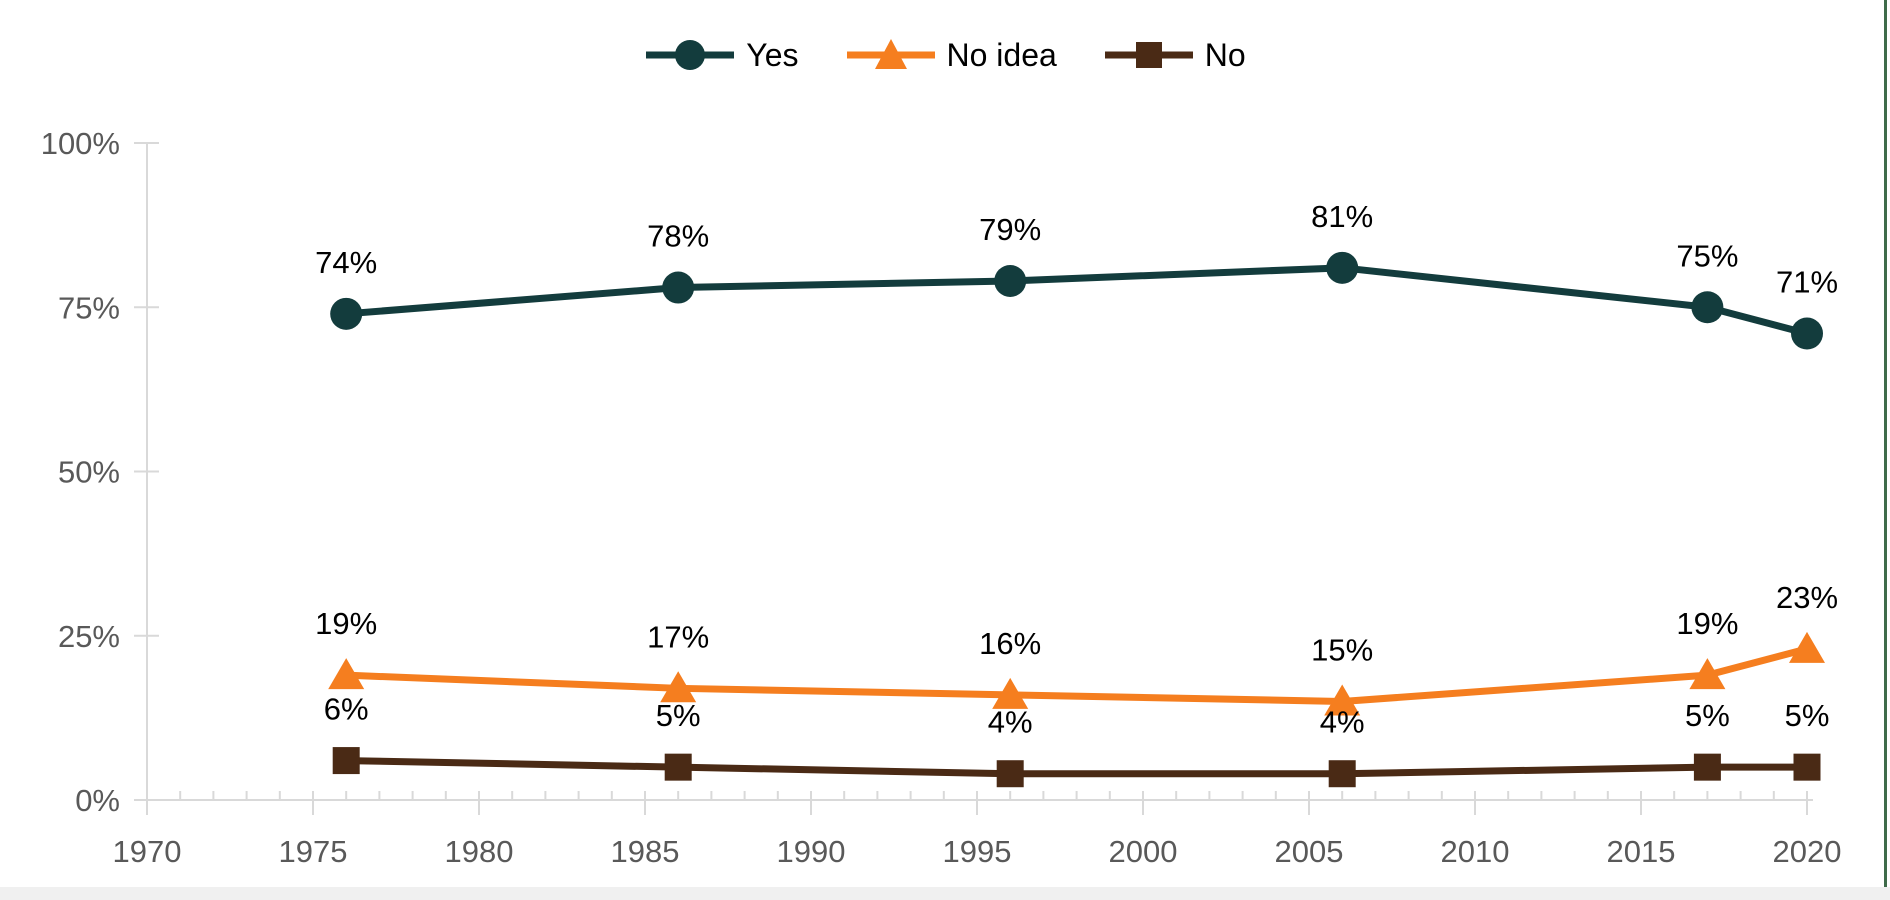 The image size is (1890, 900). What do you see at coordinates (1076, 301) in the screenshot?
I see `series-line-yes` at bounding box center [1076, 301].